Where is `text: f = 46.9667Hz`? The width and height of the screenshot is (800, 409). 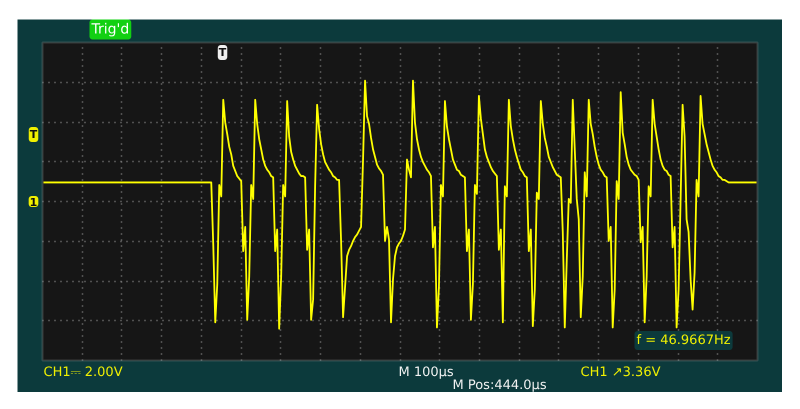
text: f = 46.9667Hz is located at coordinates (683, 340).